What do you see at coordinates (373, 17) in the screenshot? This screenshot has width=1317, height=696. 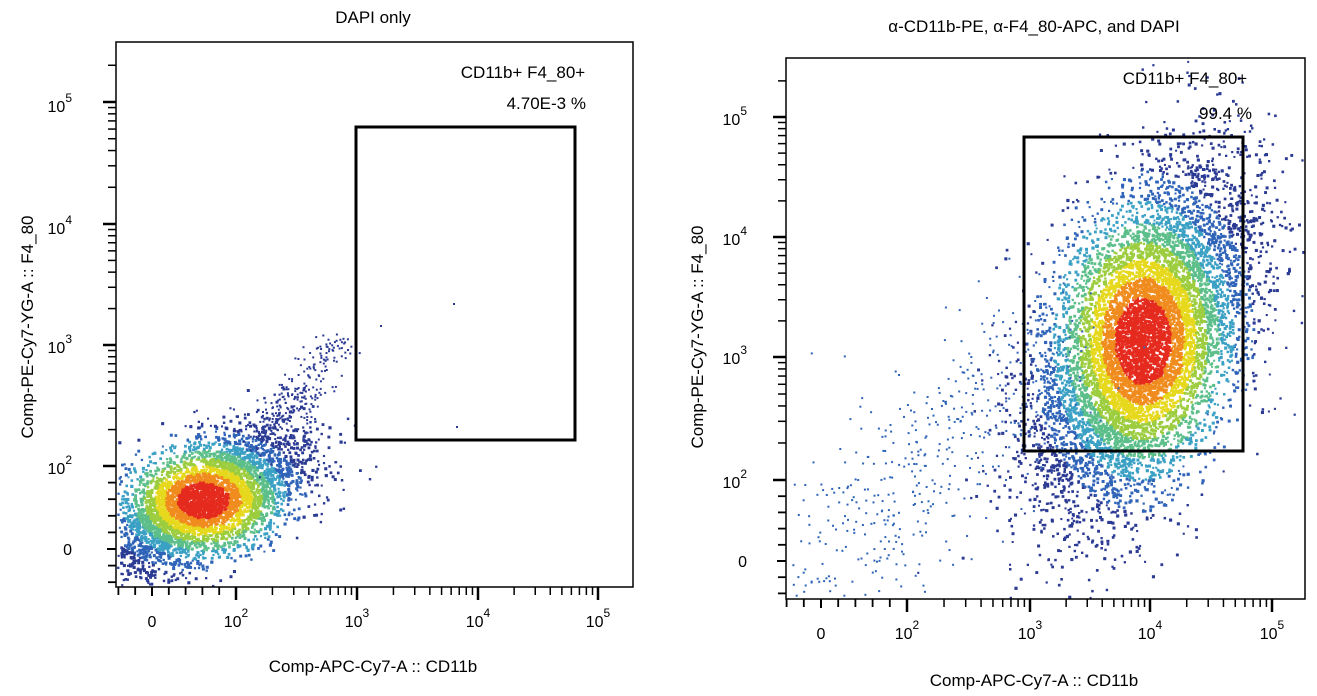 I see `chart-title: DAPI only` at bounding box center [373, 17].